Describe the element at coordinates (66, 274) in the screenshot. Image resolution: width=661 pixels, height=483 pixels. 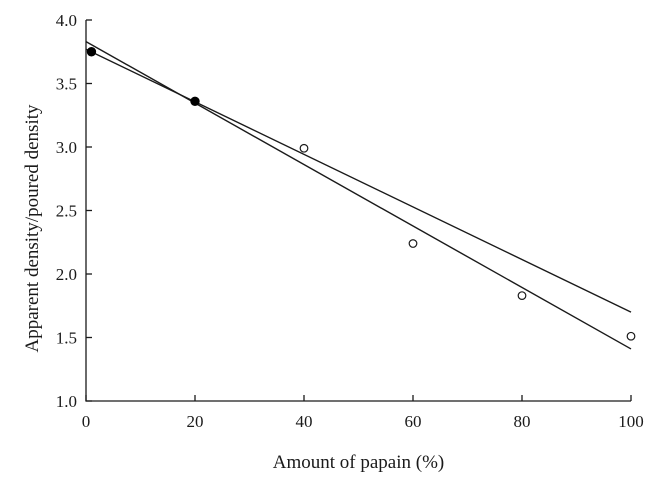
I see `y-tick-label: 2.0` at that location.